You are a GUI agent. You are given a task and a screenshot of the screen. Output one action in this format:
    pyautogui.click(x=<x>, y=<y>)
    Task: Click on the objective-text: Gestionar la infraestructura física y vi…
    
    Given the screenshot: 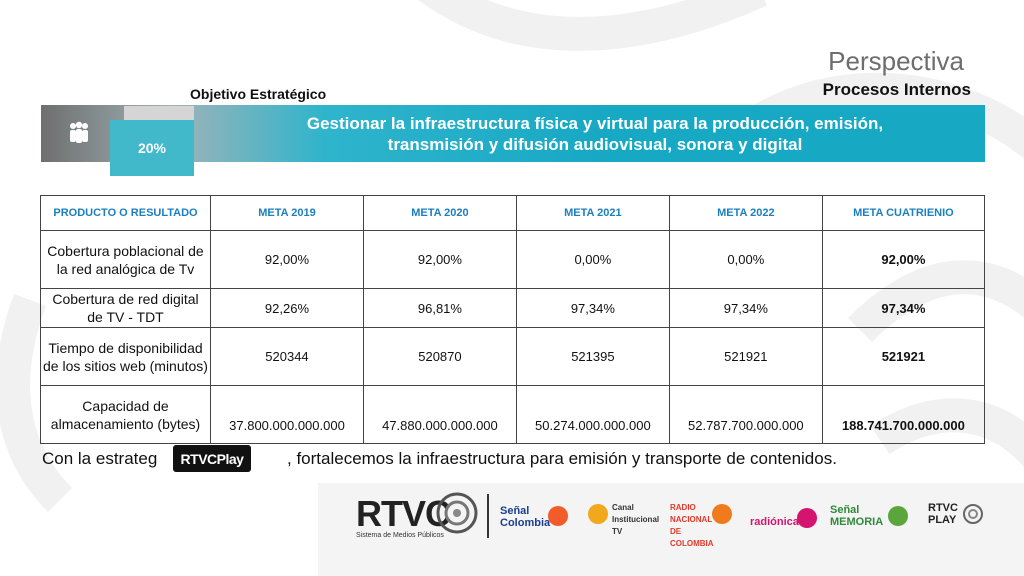 What is the action you would take?
    pyautogui.click(x=595, y=134)
    